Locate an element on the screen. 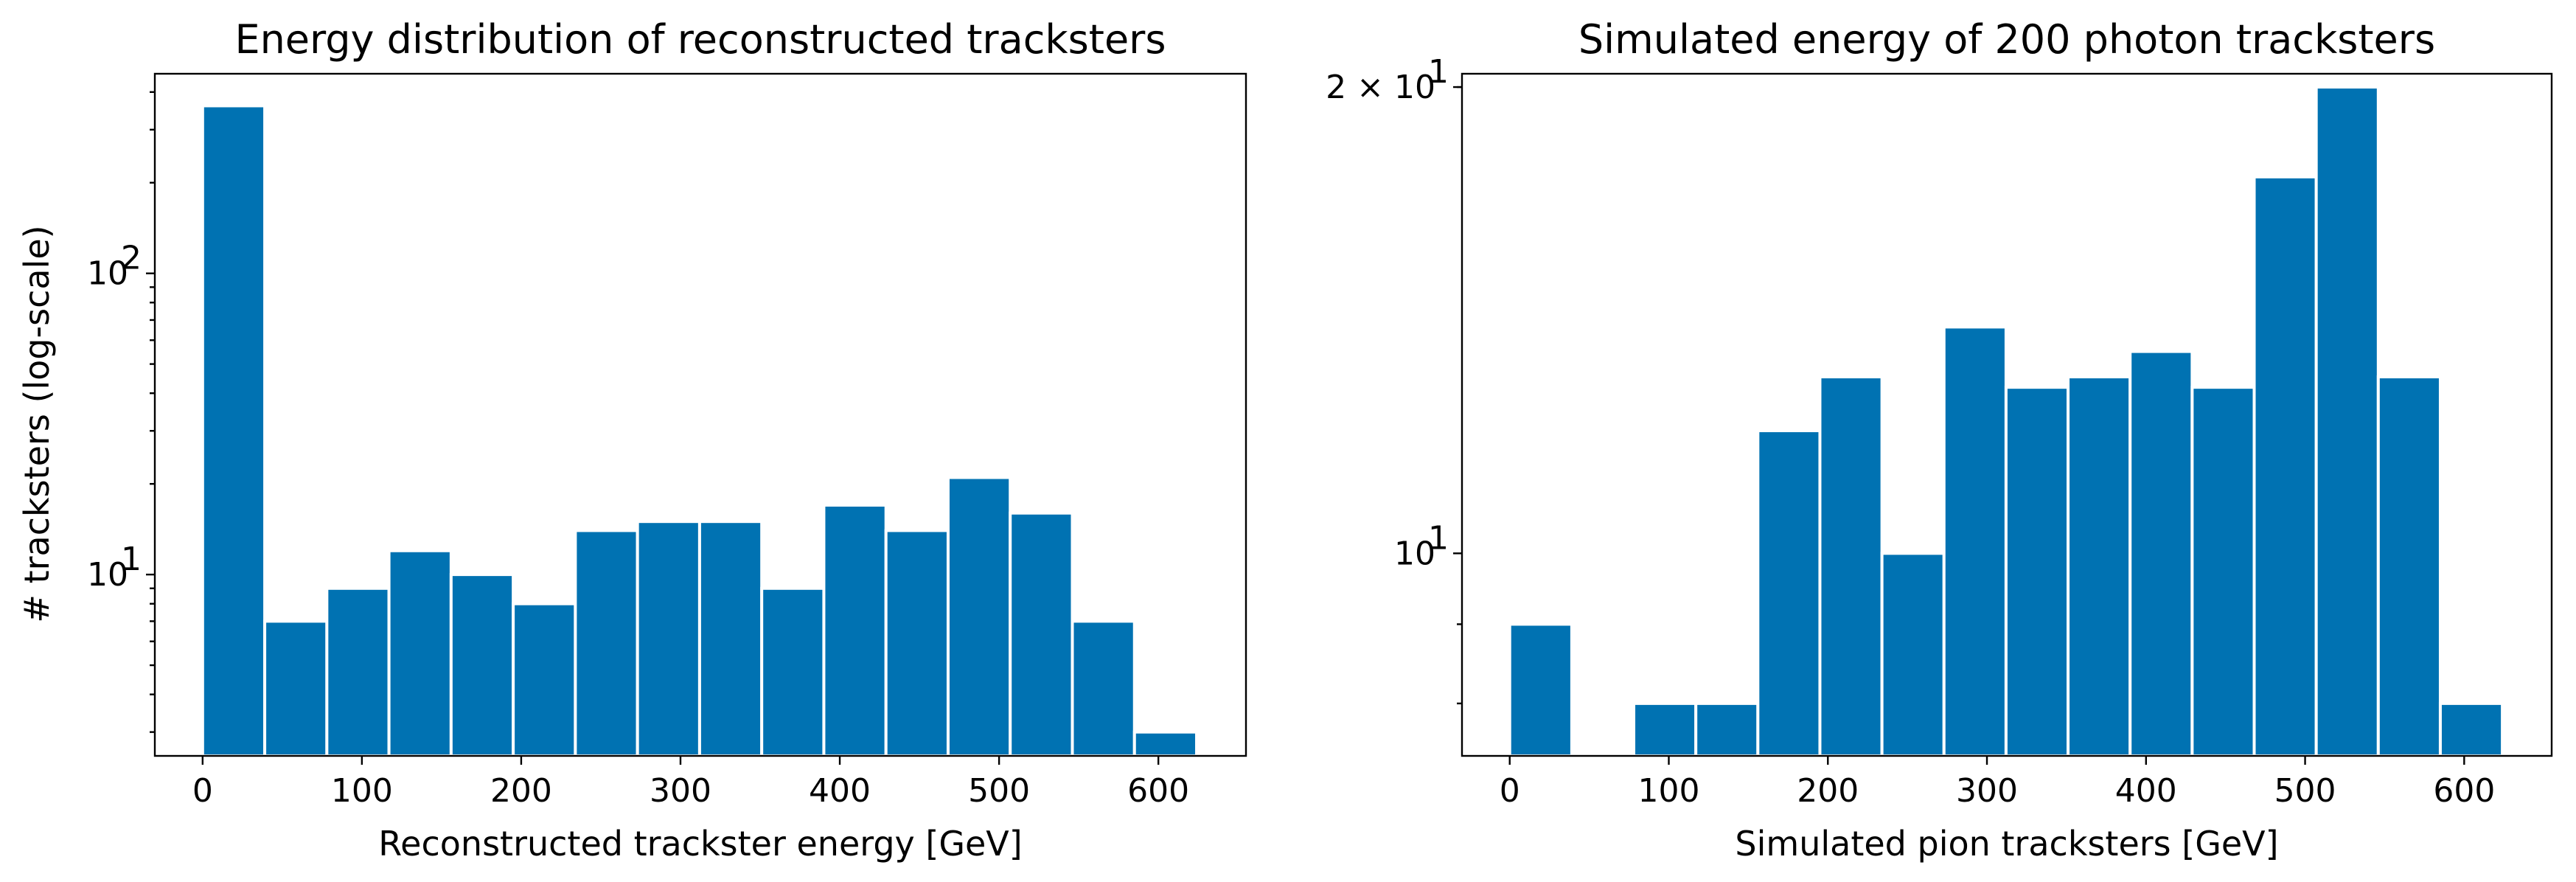  chart-left-xtick-label: 300 is located at coordinates (681, 791).